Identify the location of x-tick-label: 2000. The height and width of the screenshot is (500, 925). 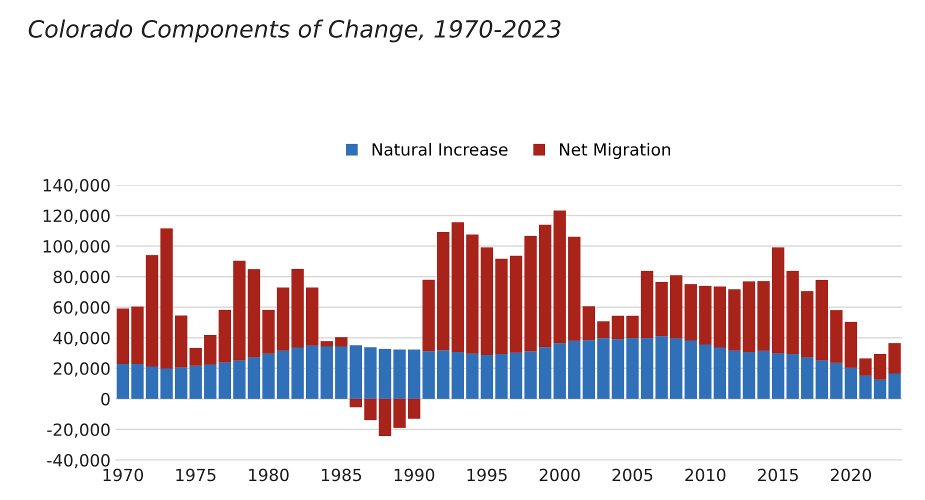
(560, 475).